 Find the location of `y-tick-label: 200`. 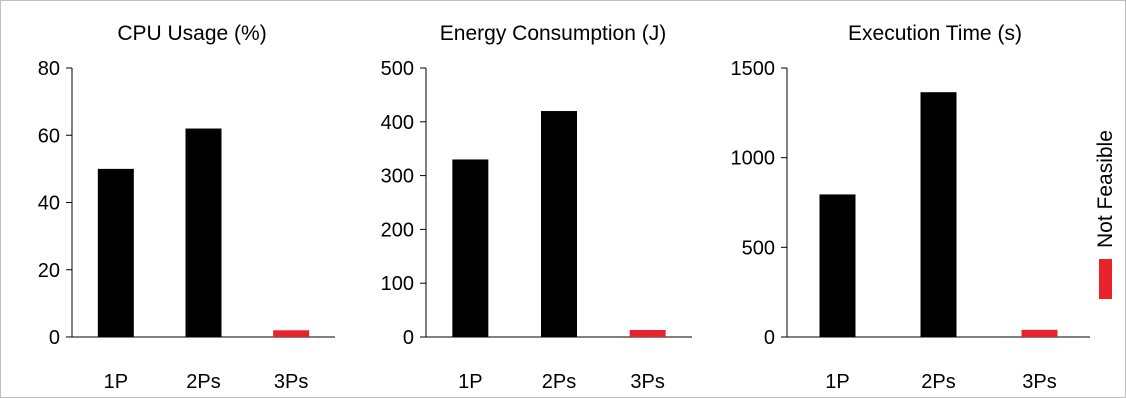

y-tick-label: 200 is located at coordinates (397, 230).